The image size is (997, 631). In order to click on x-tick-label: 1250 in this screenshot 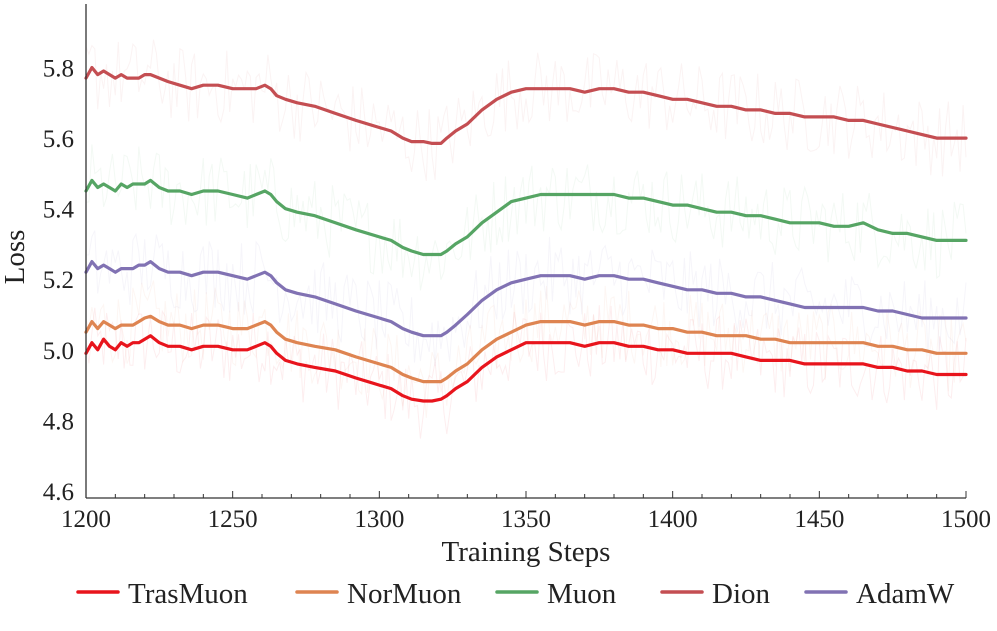, I will do `click(233, 519)`.